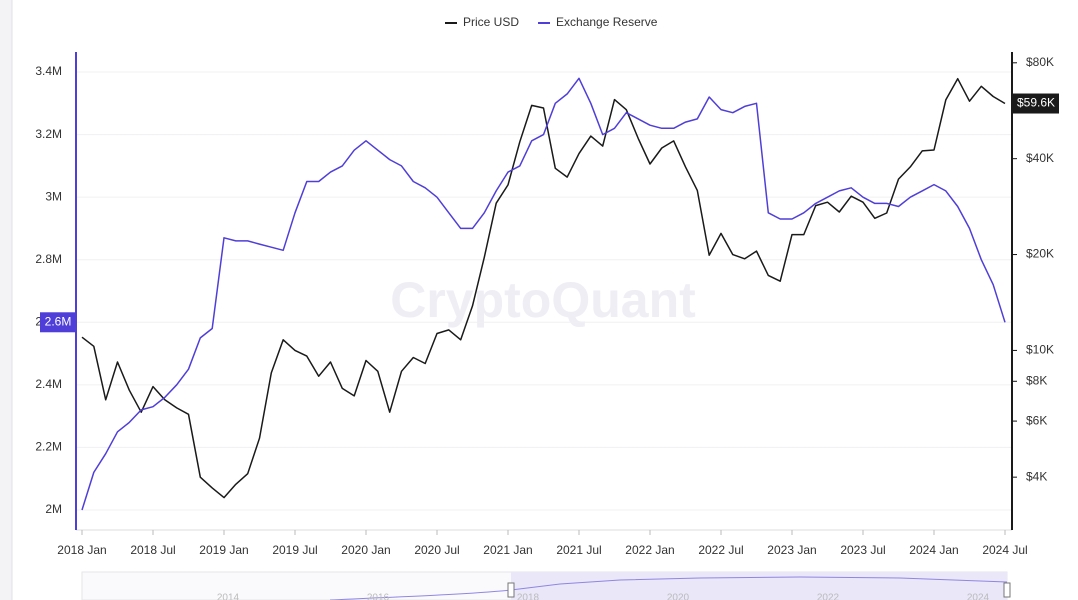  Describe the element at coordinates (551, 22) in the screenshot. I see `legend: Price USD Exchange Reserve` at that location.